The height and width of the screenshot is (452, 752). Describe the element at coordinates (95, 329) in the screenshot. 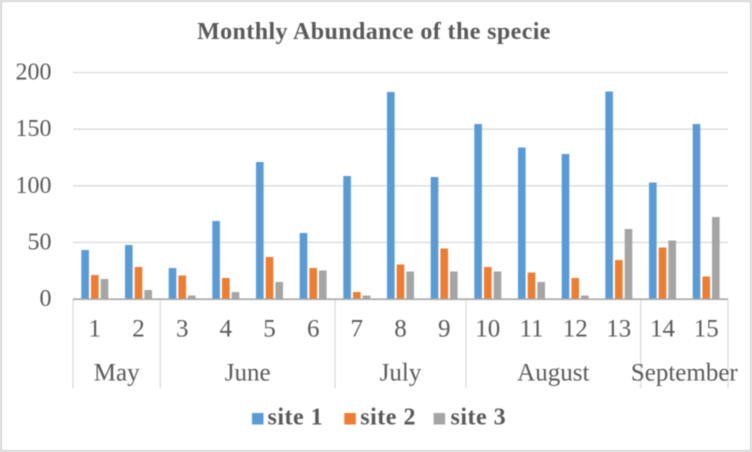

I see `svg-text: 1` at that location.